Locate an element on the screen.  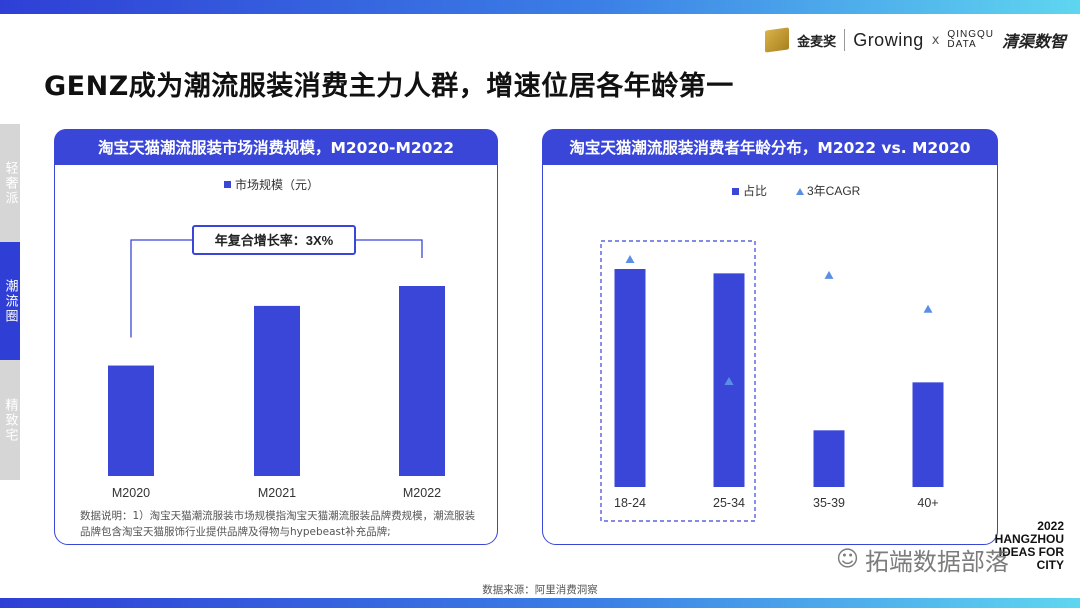
x-tick-label: M2022 is located at coordinates (422, 493).